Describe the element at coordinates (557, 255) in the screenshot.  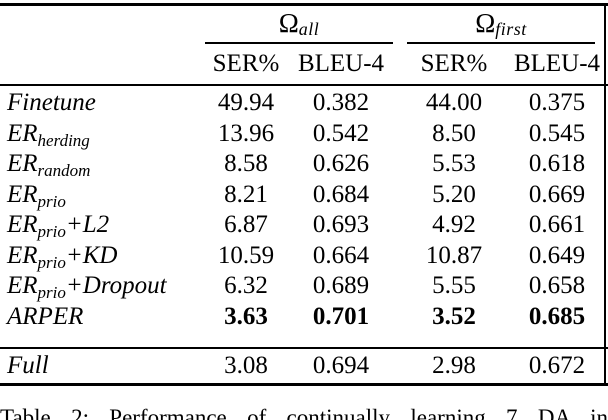
I see `cell-value: 0.649` at that location.